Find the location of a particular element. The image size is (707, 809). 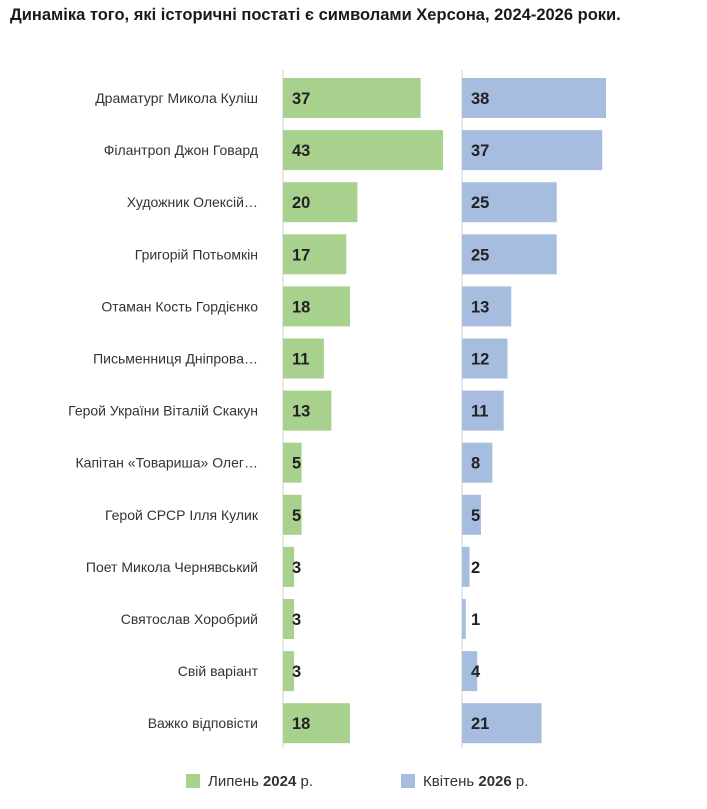

data-label: 12 is located at coordinates (480, 360).